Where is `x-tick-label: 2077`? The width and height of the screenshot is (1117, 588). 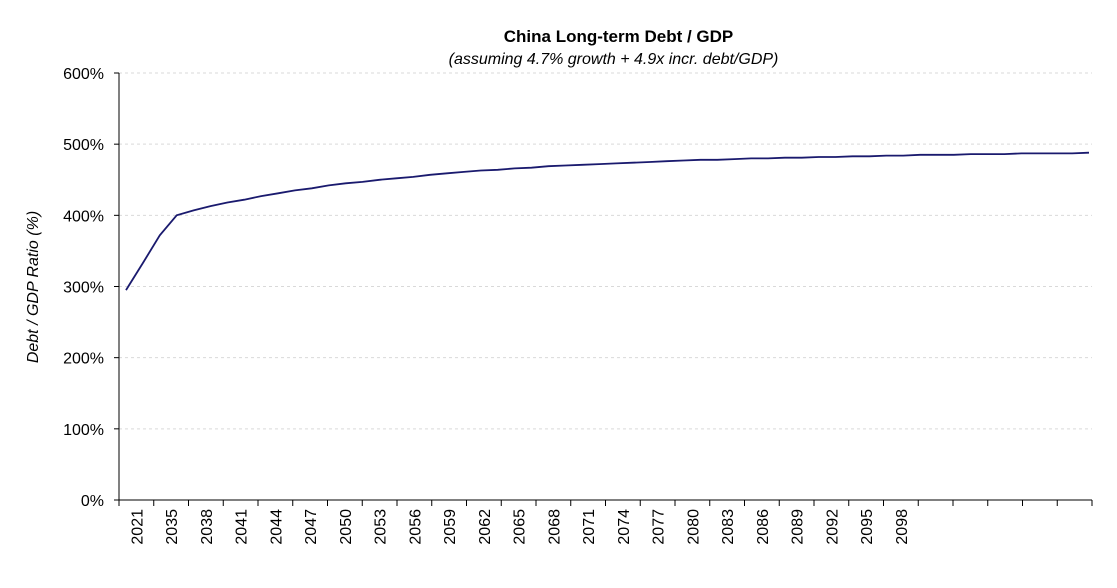
x-tick-label: 2077 is located at coordinates (659, 527).